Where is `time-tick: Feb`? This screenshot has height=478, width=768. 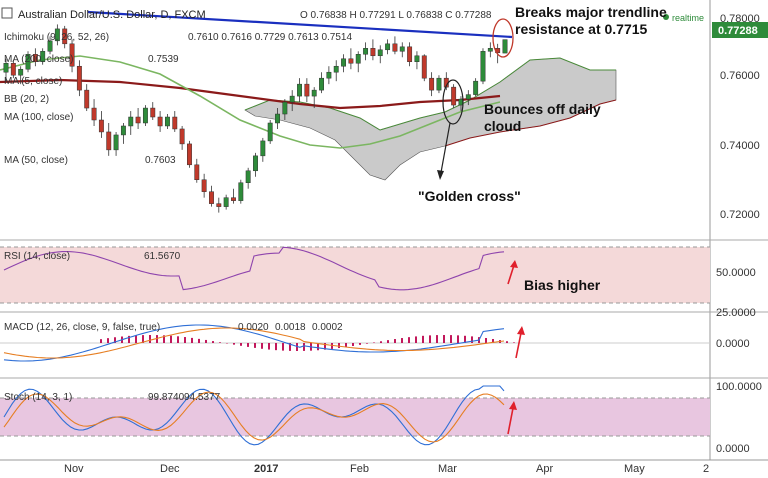
time-tick: Feb is located at coordinates (359, 469).